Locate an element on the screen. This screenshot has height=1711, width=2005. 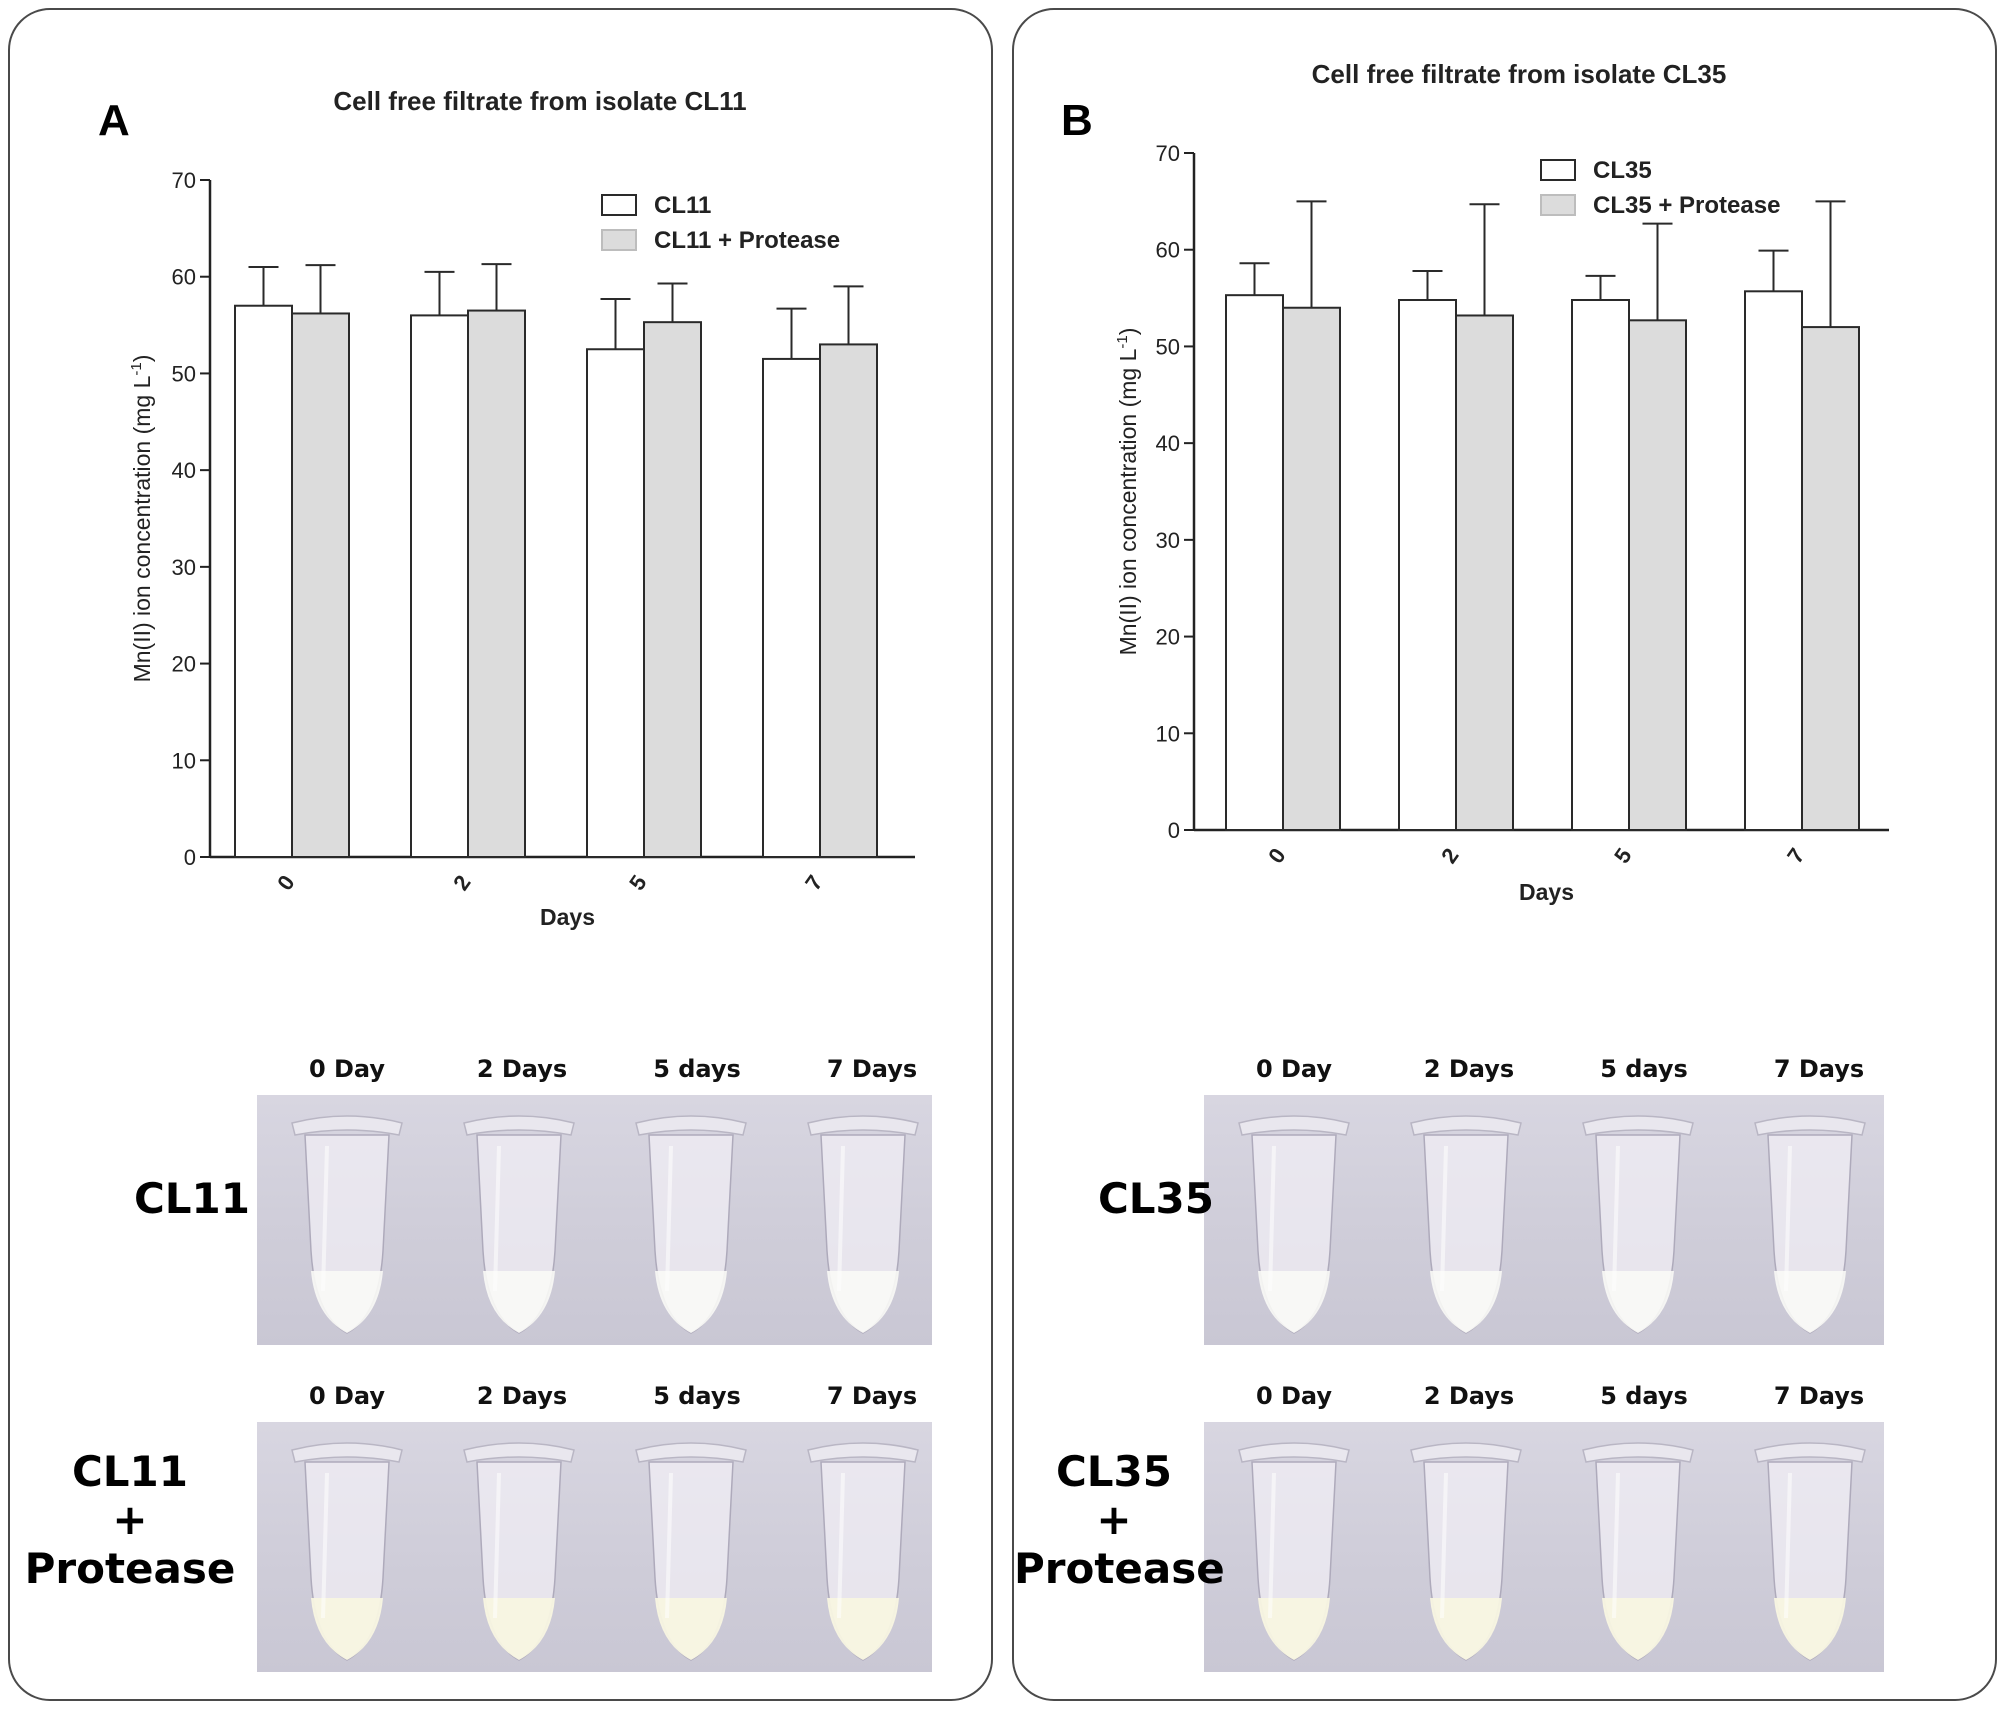
panel-letter: B is located at coordinates (1077, 120).